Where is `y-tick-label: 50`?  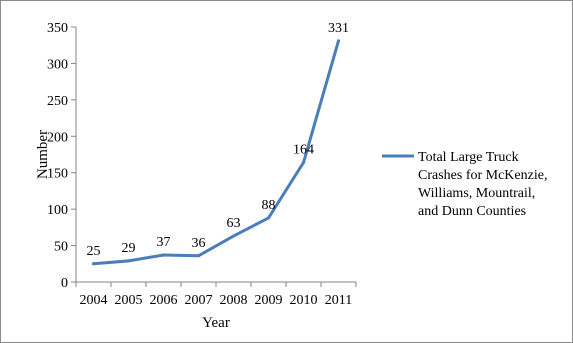 y-tick-label: 50 is located at coordinates (61, 247).